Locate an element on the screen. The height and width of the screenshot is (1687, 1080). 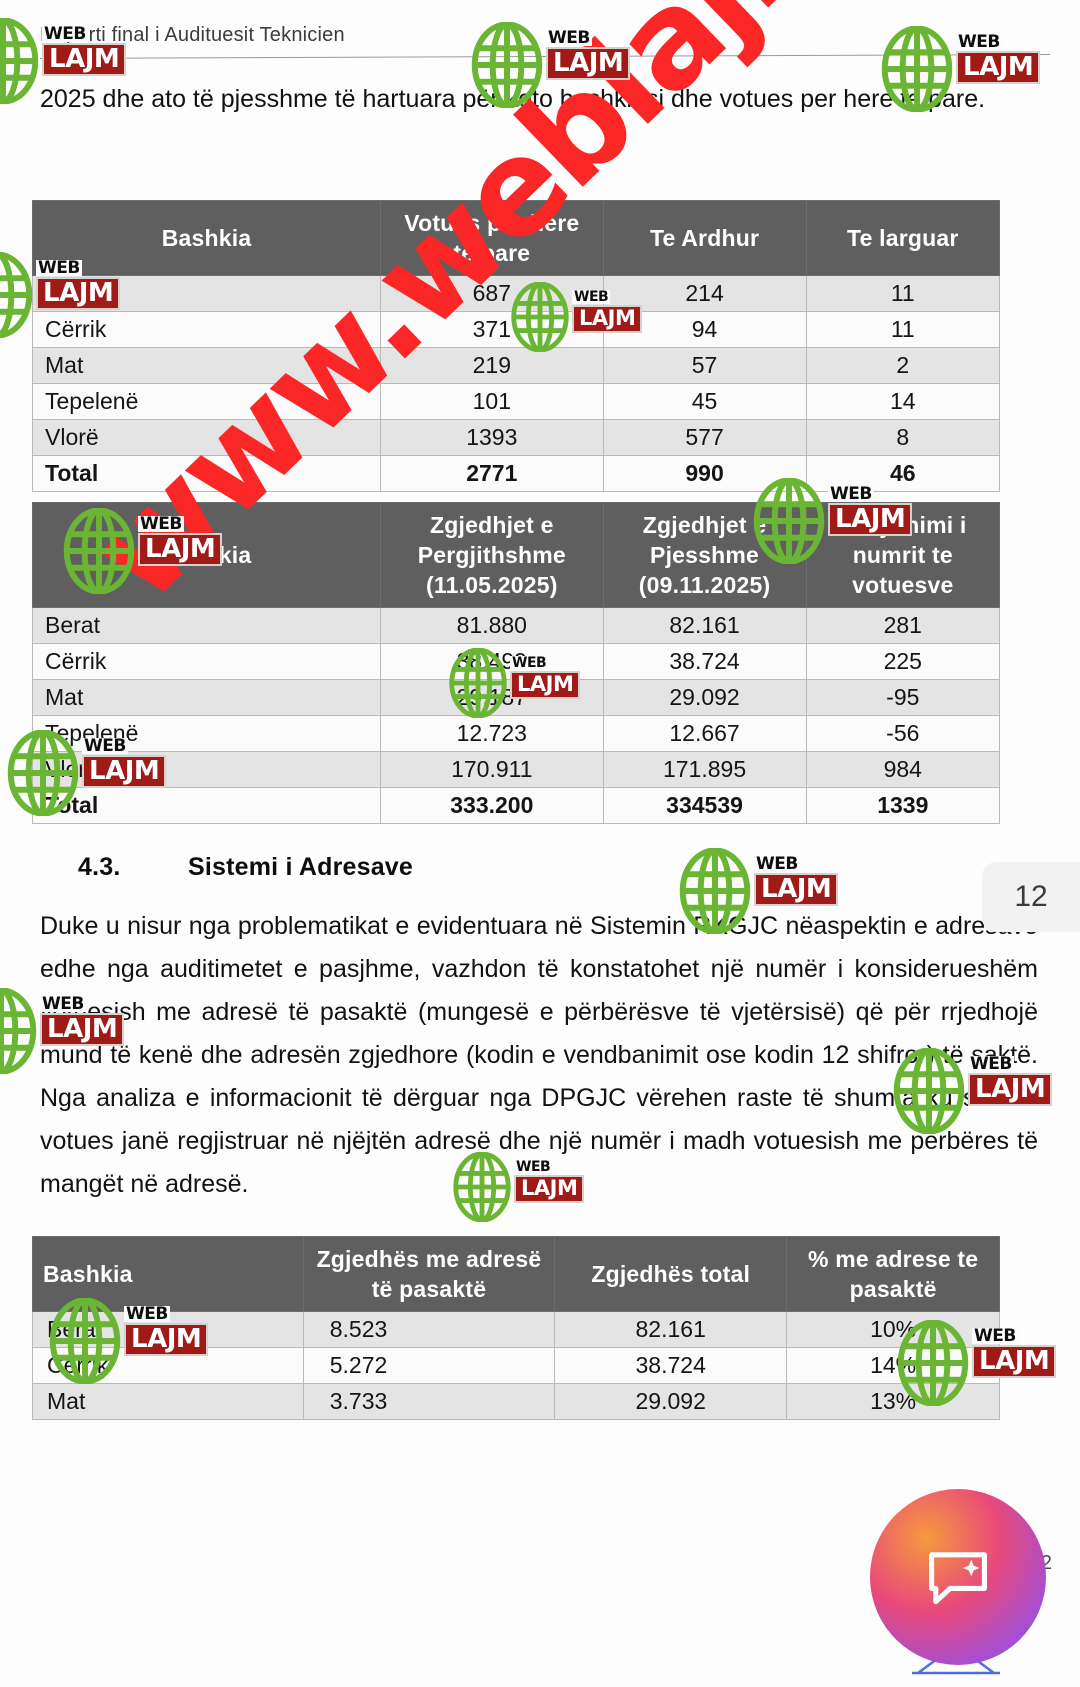
cell-total-pergjithshme: 333.200 is located at coordinates (492, 805).